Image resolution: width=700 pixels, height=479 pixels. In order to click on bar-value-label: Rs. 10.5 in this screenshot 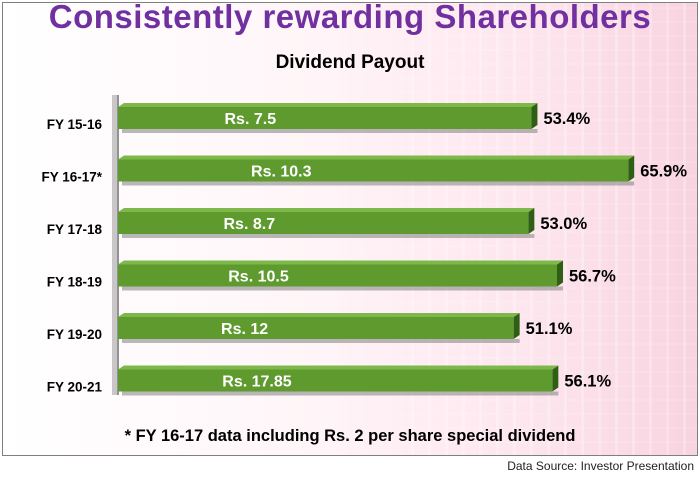, I will do `click(258, 277)`.